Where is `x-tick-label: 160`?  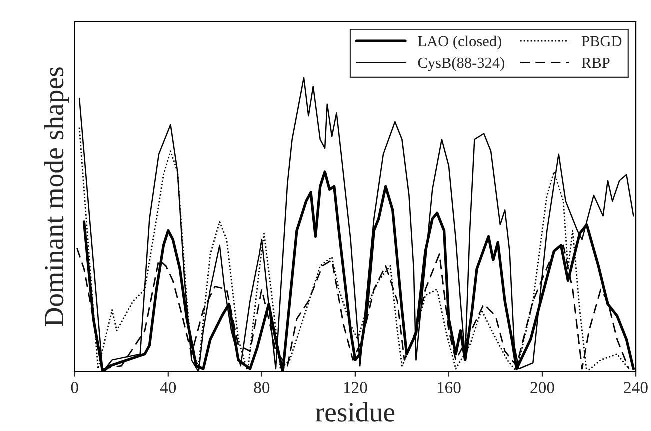 x-tick-label: 160 is located at coordinates (449, 388).